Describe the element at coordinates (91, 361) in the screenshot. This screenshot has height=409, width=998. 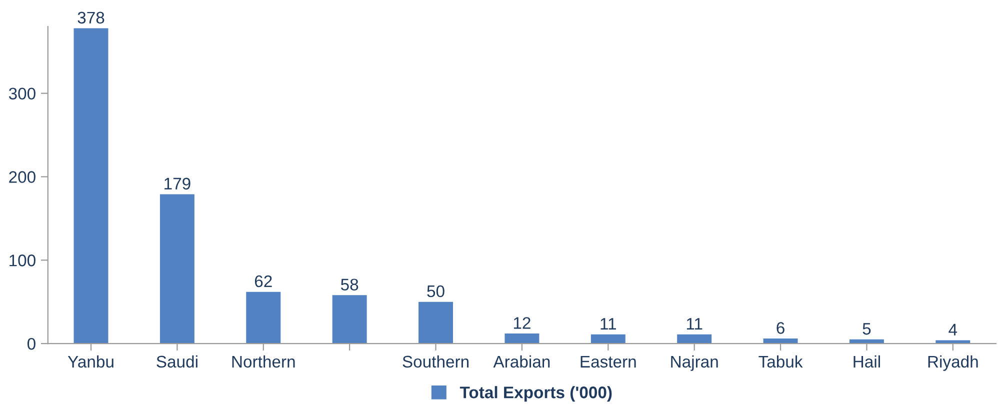
I see `x-tick-label: Yanbu` at that location.